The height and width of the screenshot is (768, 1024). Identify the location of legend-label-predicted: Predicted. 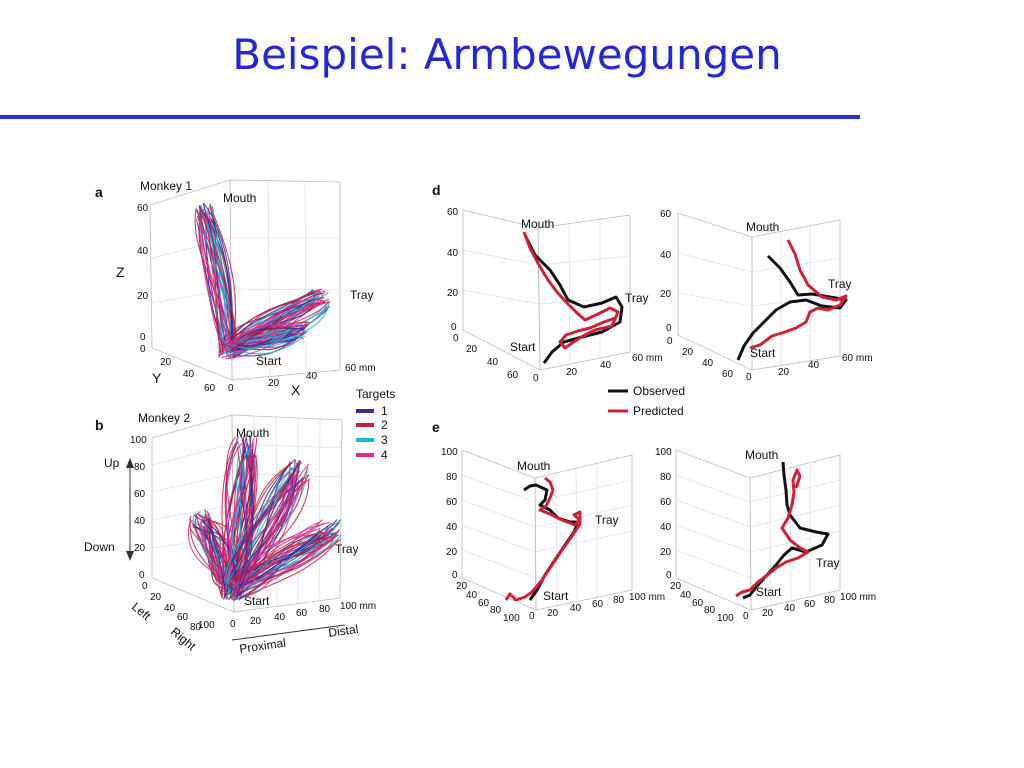
(658, 411).